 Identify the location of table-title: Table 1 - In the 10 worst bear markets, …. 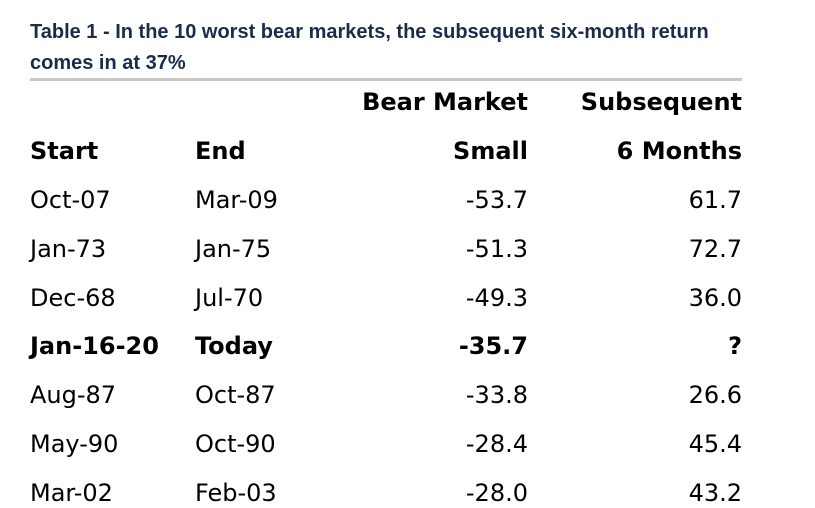
(369, 47).